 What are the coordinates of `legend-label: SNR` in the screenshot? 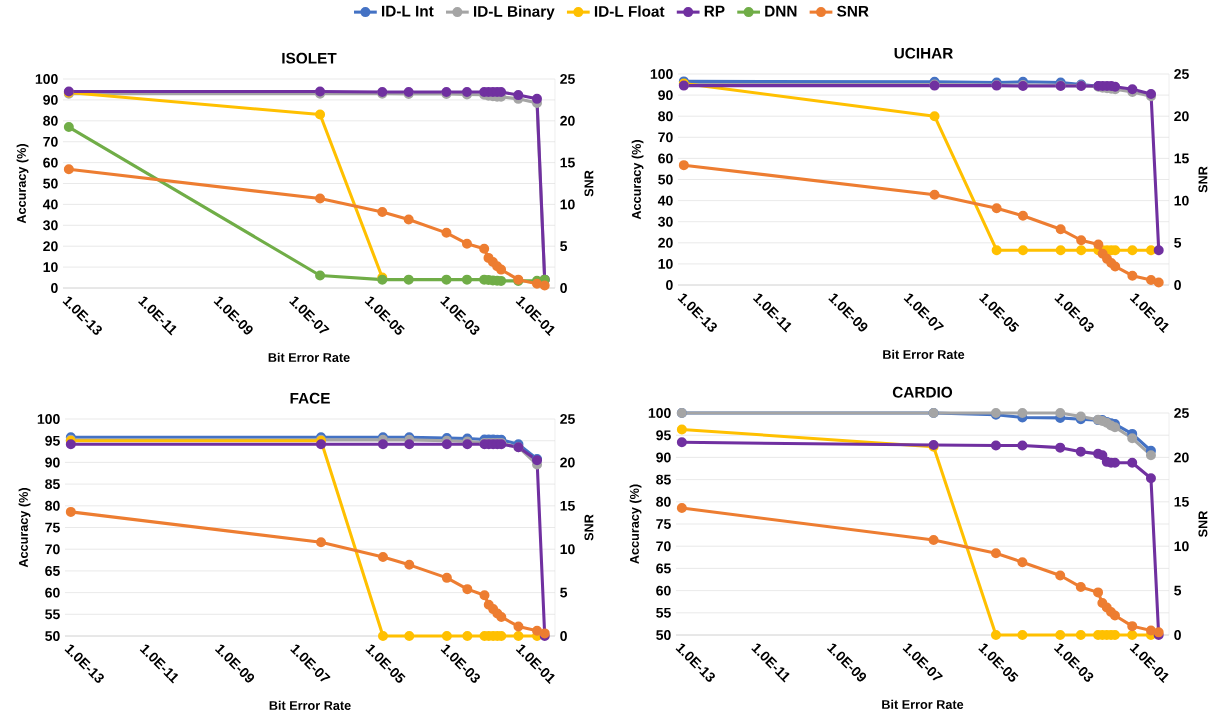 It's located at (853, 11).